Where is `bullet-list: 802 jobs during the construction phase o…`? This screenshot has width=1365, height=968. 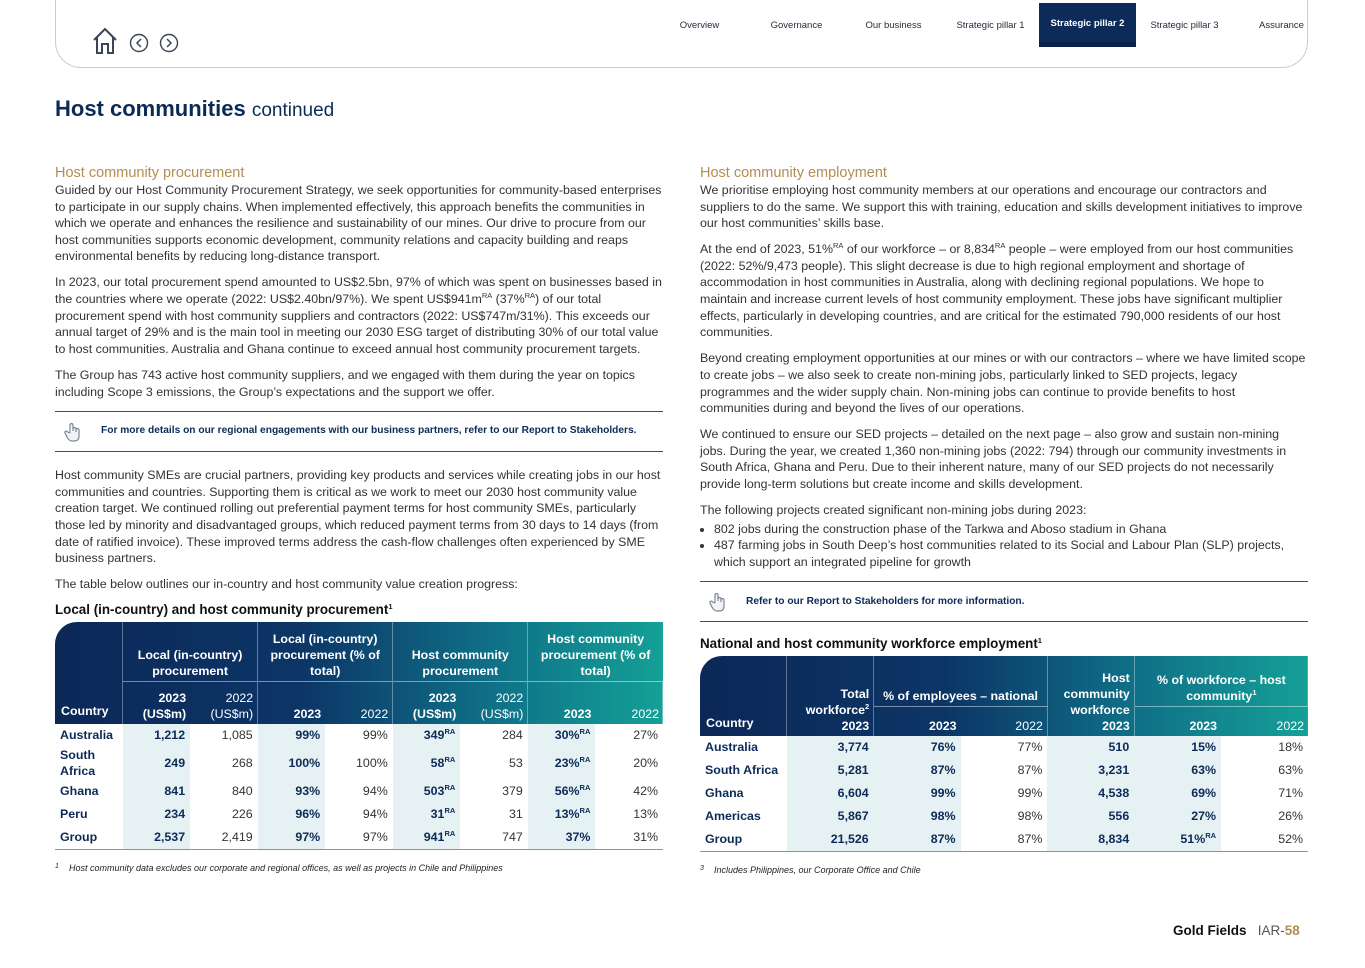 bullet-list: 802 jobs during the construction phase o… is located at coordinates (1004, 546).